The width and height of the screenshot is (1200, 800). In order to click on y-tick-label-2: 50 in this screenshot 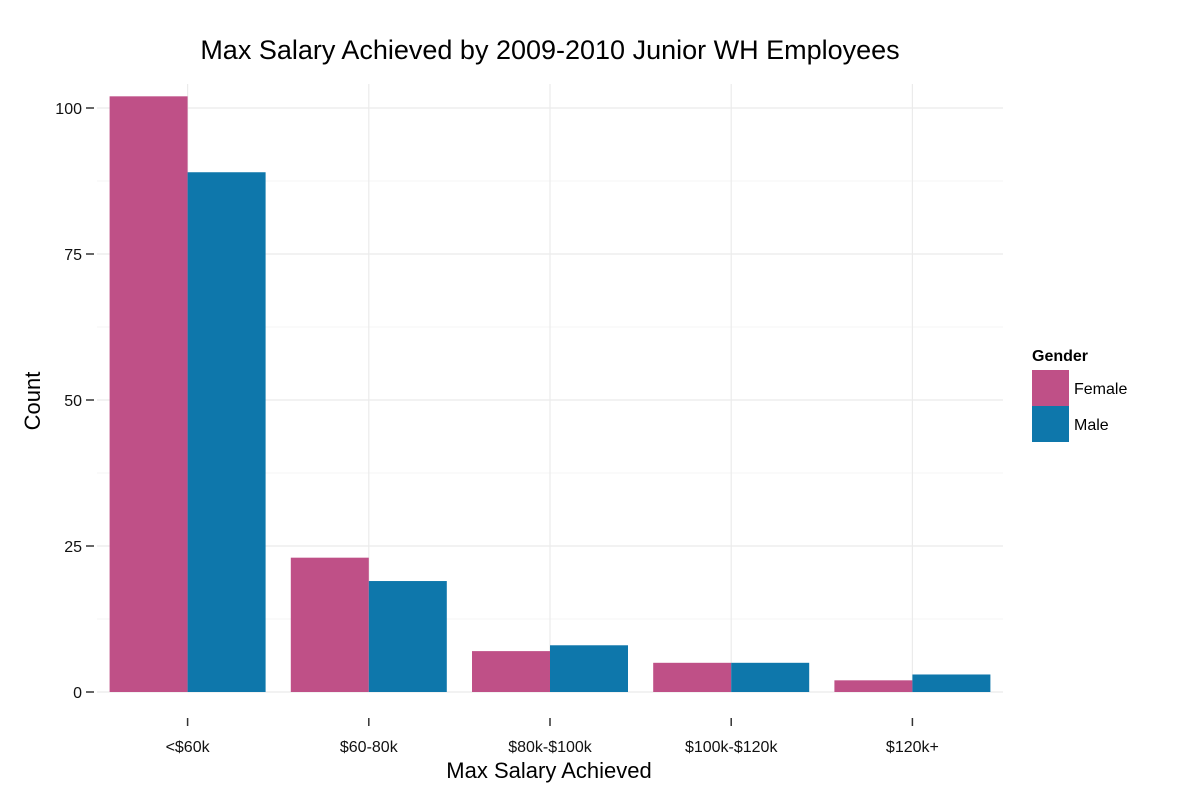, I will do `click(73, 401)`.